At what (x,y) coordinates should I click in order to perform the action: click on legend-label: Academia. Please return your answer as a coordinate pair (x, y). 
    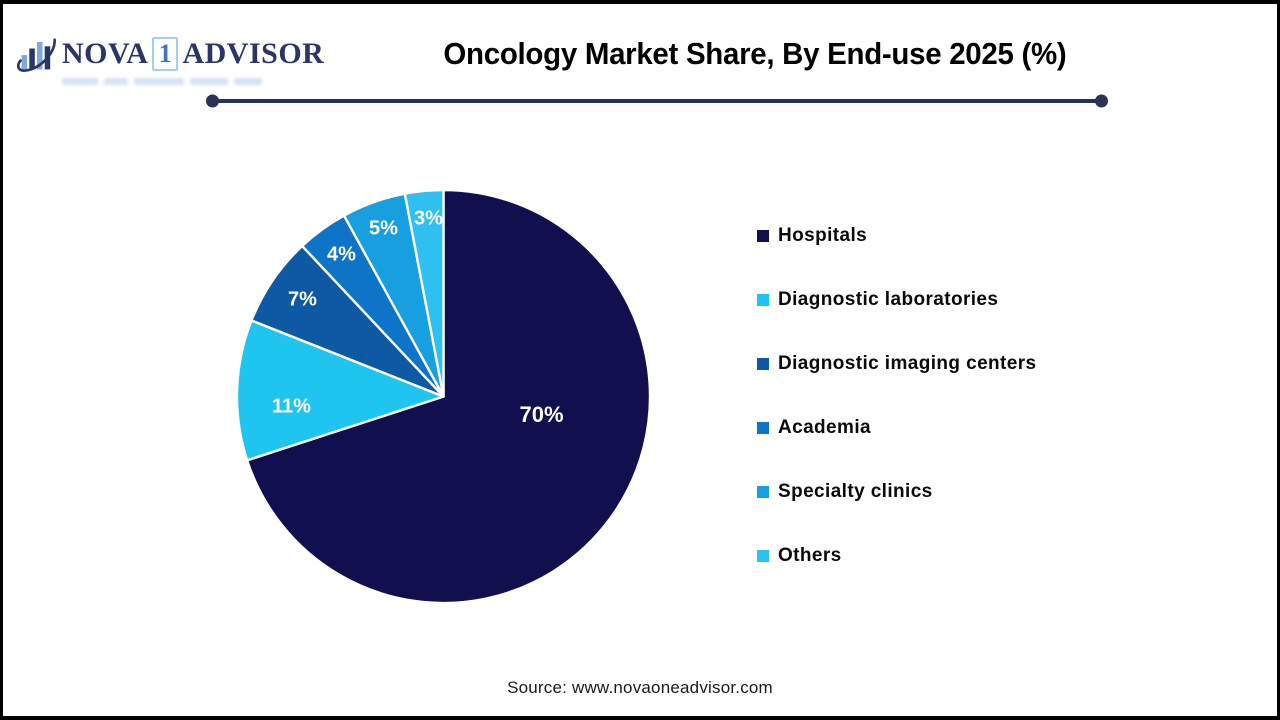
    Looking at the image, I should click on (824, 427).